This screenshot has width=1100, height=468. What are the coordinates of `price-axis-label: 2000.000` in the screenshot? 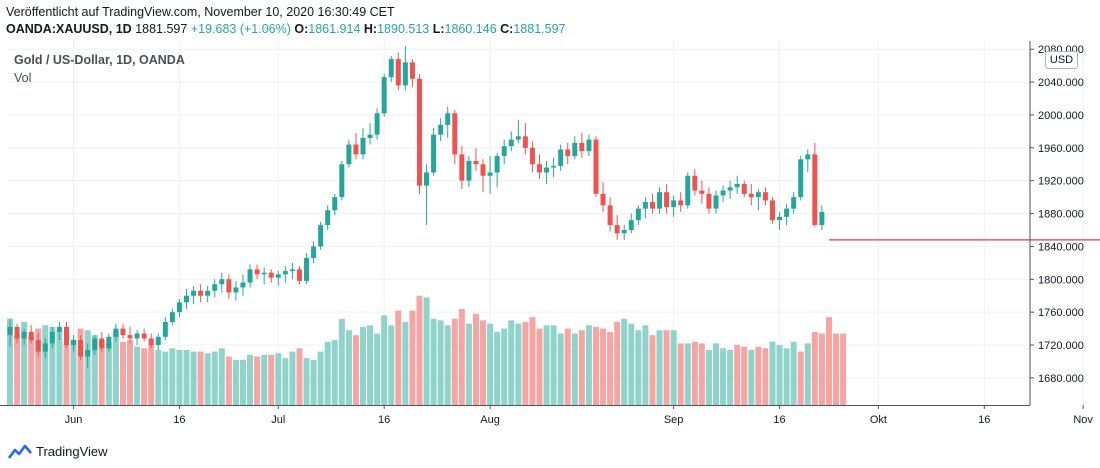 It's located at (1061, 116).